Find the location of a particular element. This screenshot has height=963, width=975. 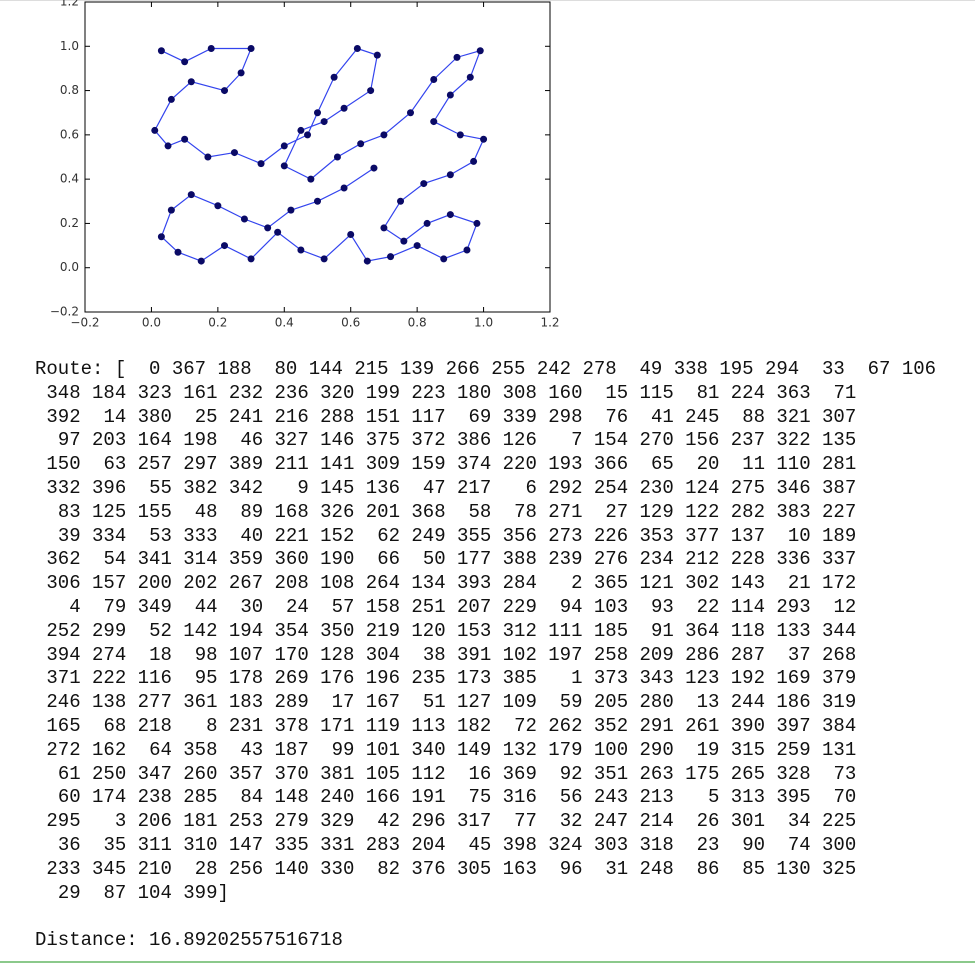

route-index: 230 is located at coordinates (656, 487).